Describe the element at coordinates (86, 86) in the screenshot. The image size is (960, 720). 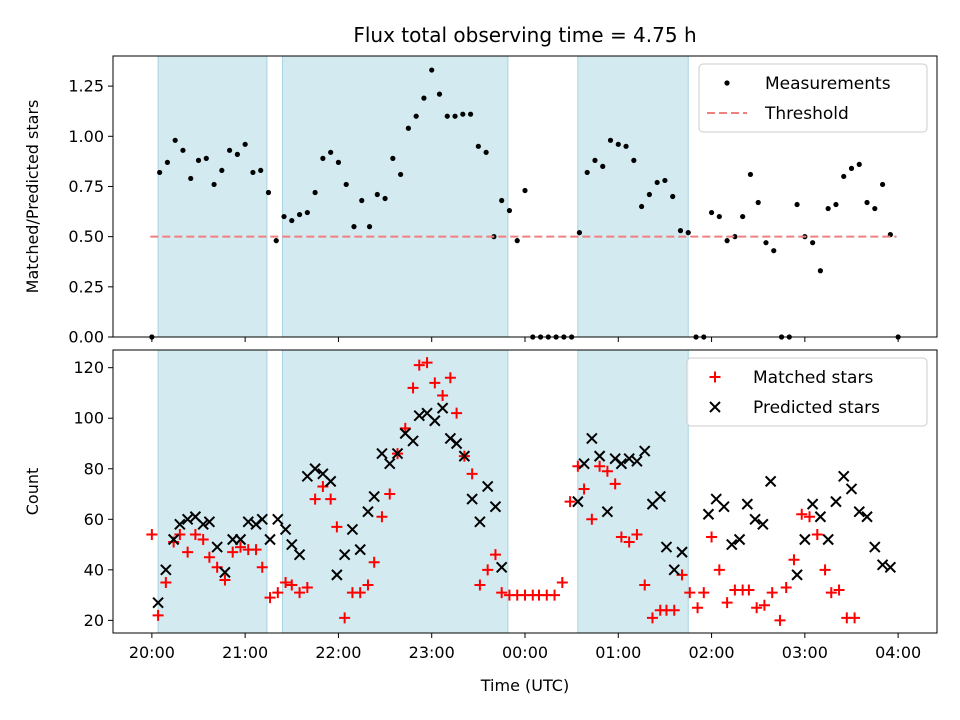
I see `y-tick-label: 1.25` at that location.